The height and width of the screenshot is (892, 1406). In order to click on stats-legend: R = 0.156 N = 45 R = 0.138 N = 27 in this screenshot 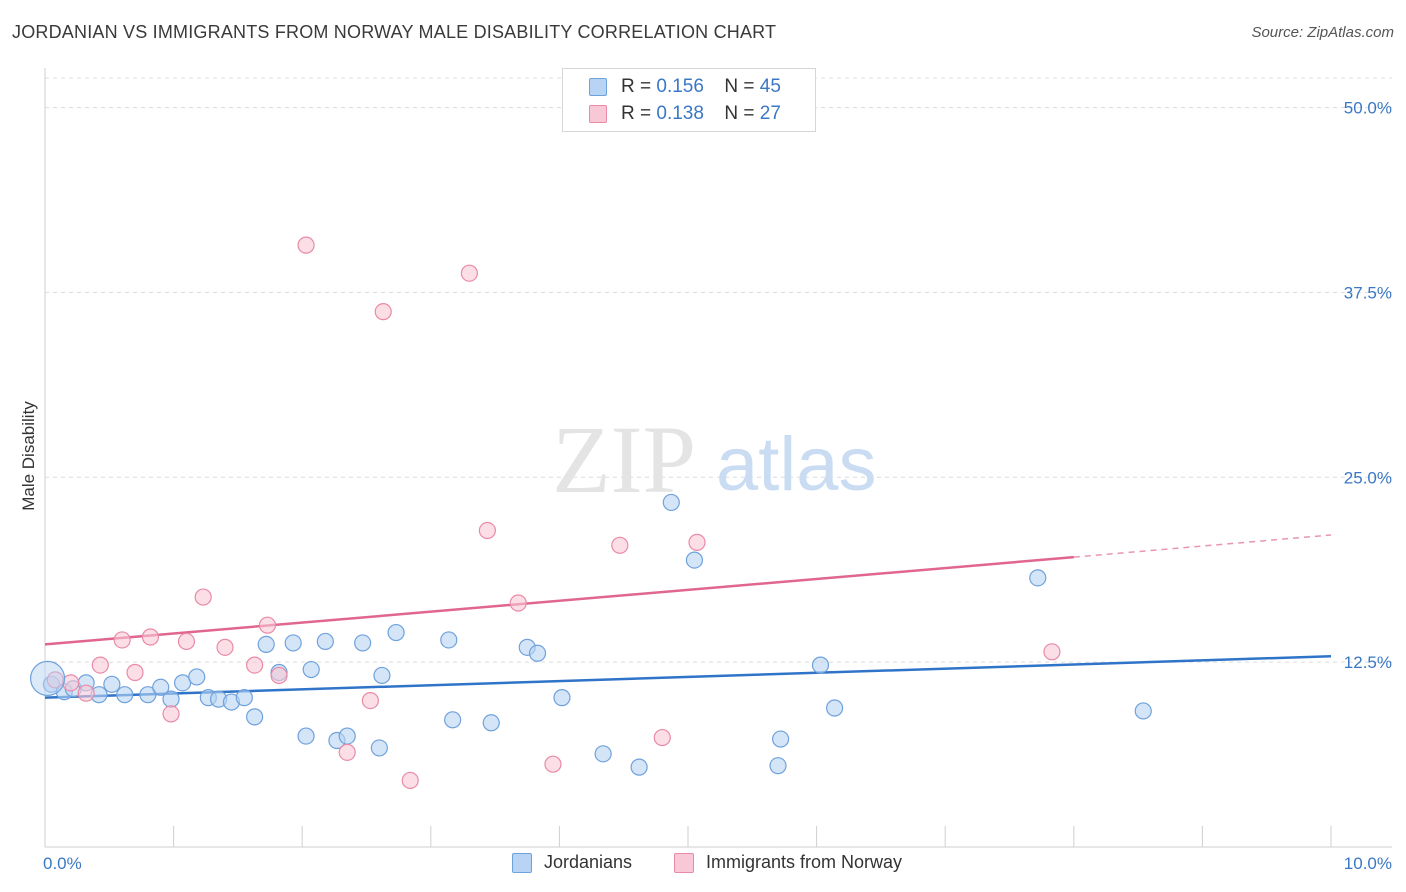, I will do `click(689, 100)`.